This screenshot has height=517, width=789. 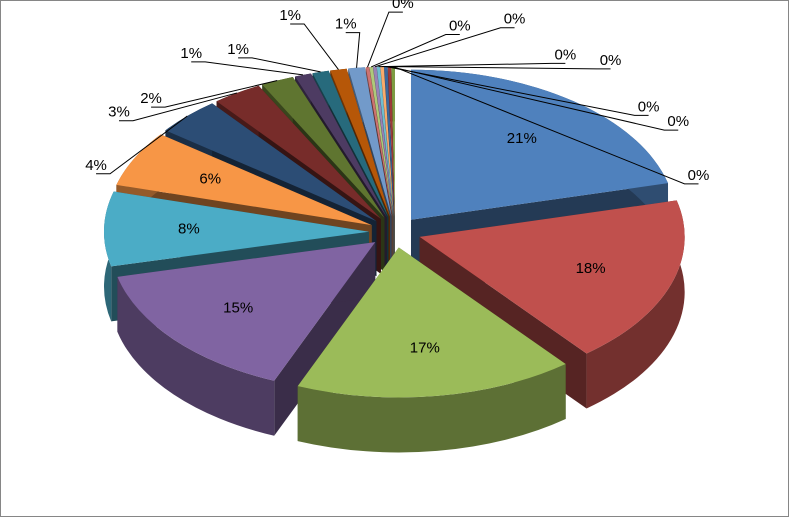 I want to click on data-label: 18%, so click(x=591, y=268).